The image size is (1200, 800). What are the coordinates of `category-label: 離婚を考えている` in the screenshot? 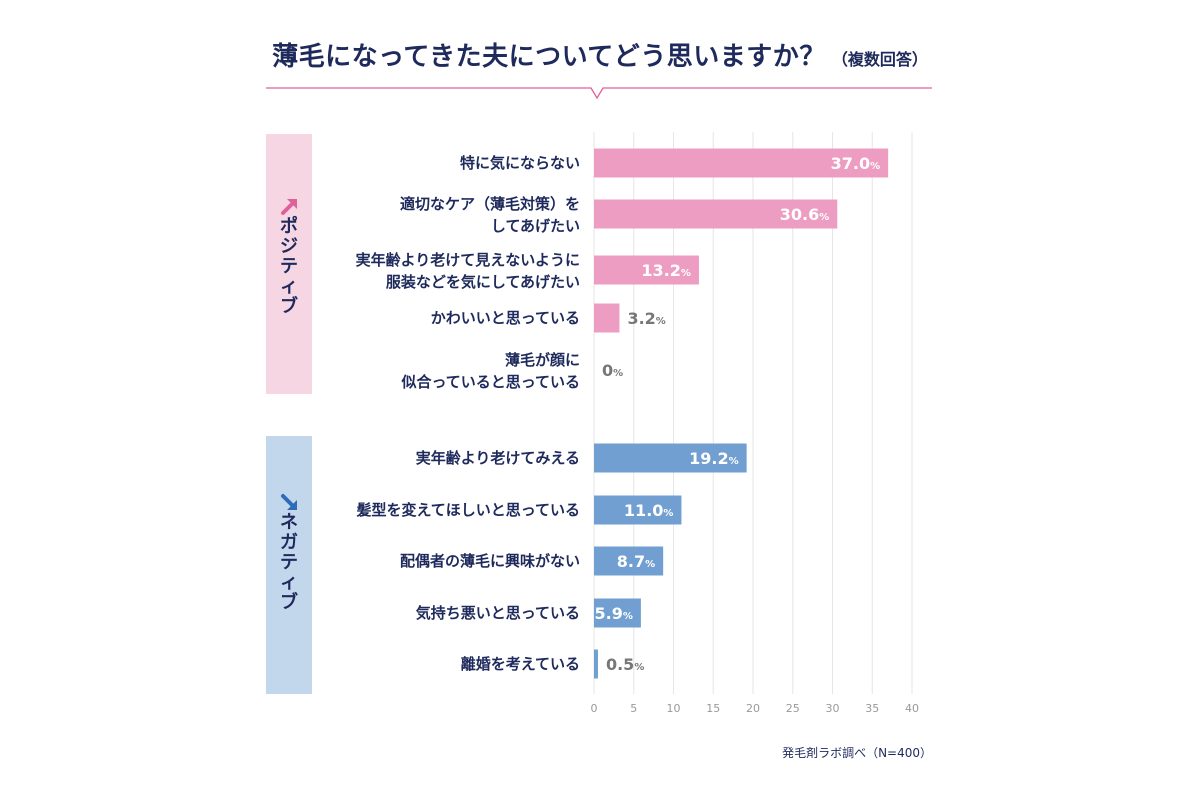 It's located at (520, 664).